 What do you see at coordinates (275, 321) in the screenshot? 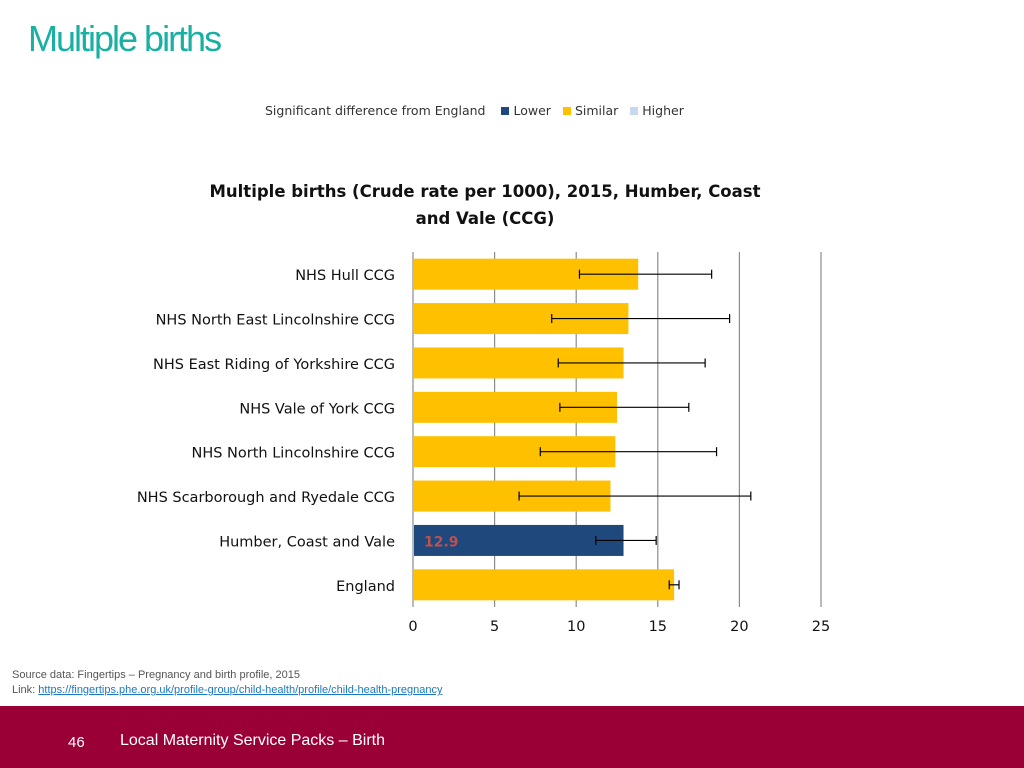
I see `category-label: NHS North East Lincolnshire CCG` at bounding box center [275, 321].